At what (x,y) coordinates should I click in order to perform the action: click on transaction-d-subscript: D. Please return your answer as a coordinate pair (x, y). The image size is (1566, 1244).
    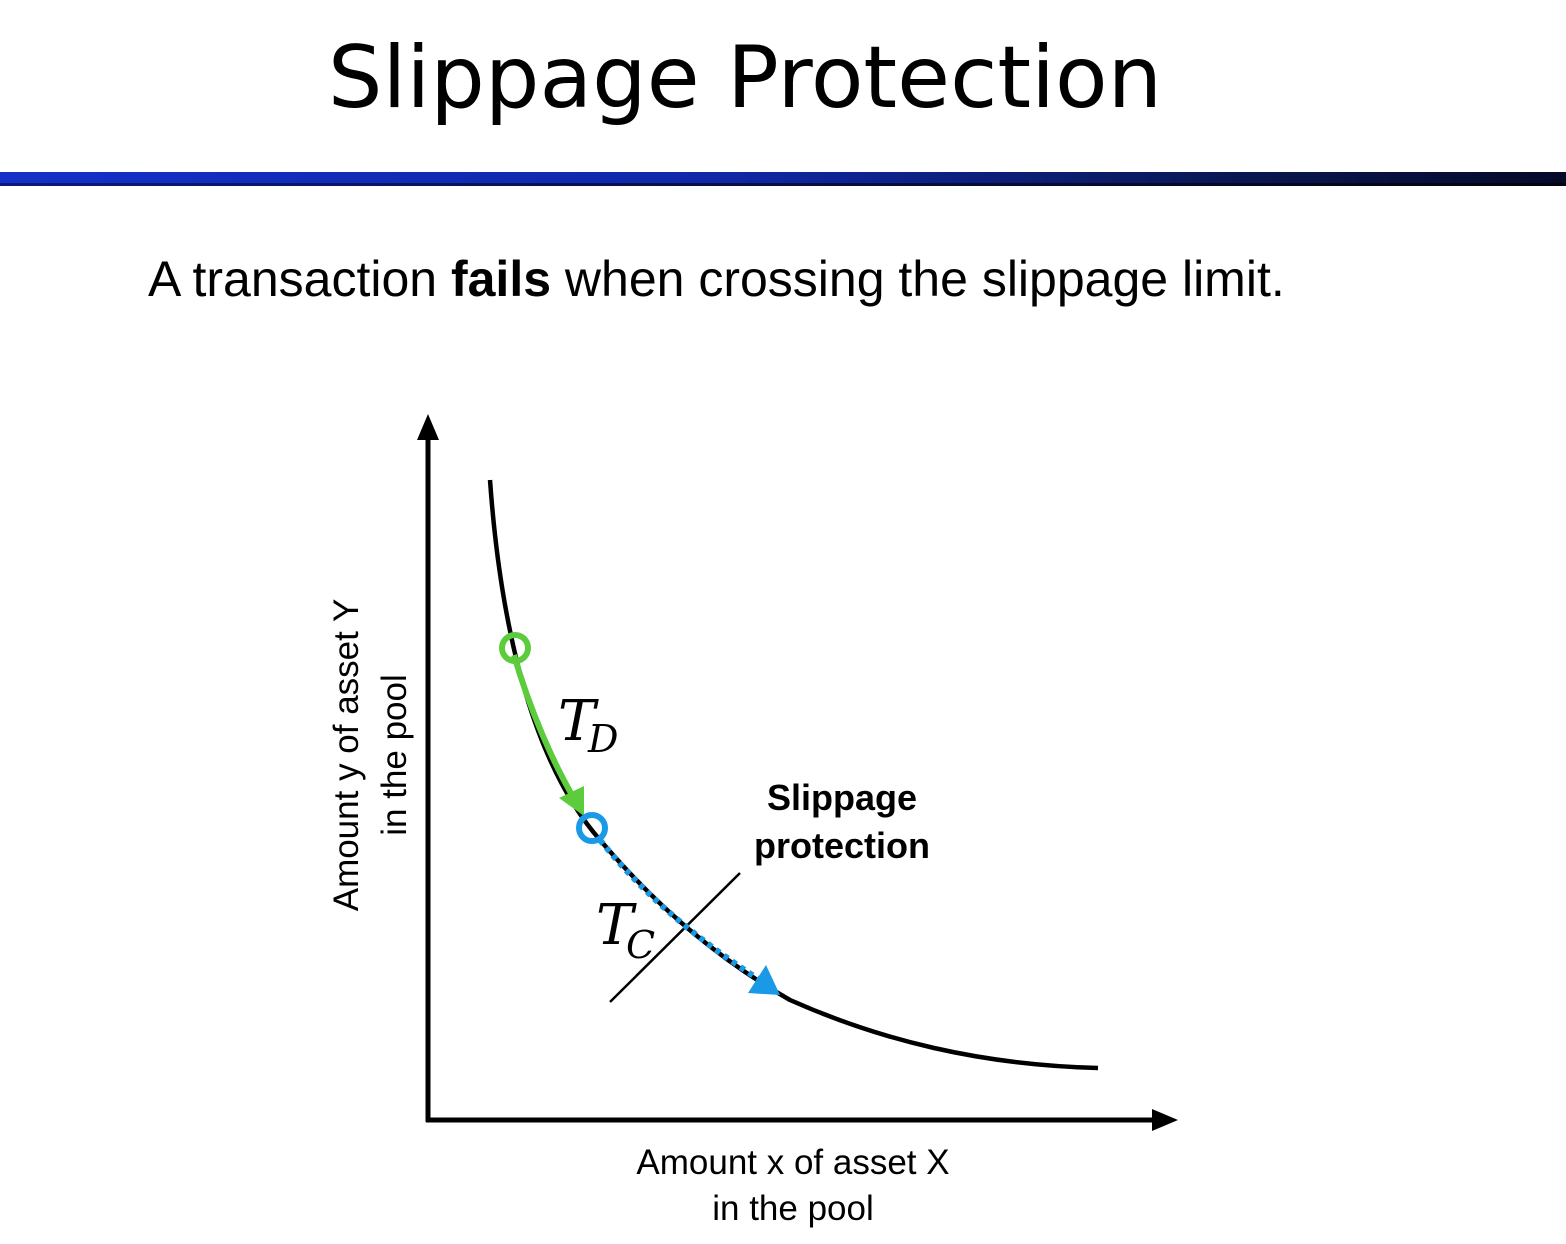
    Looking at the image, I should click on (602, 739).